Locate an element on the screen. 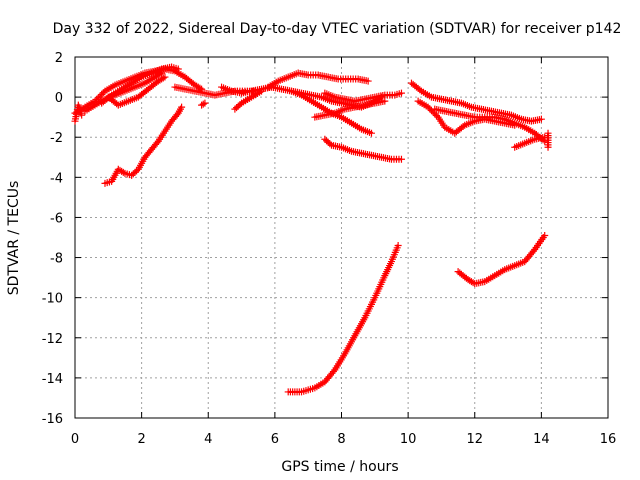 This screenshot has width=640, height=480. y-tick-label: -4 is located at coordinates (56, 178).